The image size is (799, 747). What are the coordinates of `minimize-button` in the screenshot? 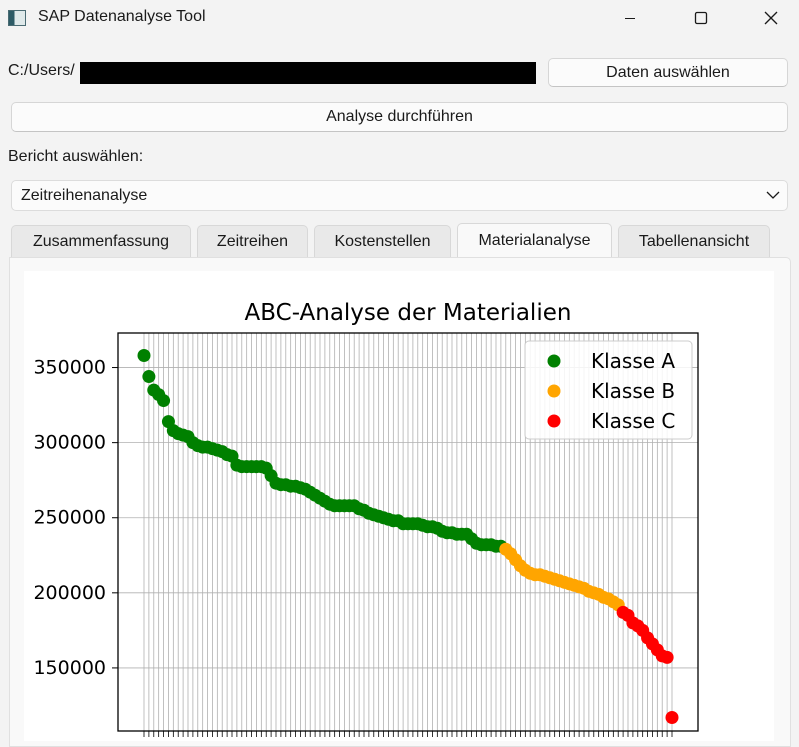 It's located at (630, 18).